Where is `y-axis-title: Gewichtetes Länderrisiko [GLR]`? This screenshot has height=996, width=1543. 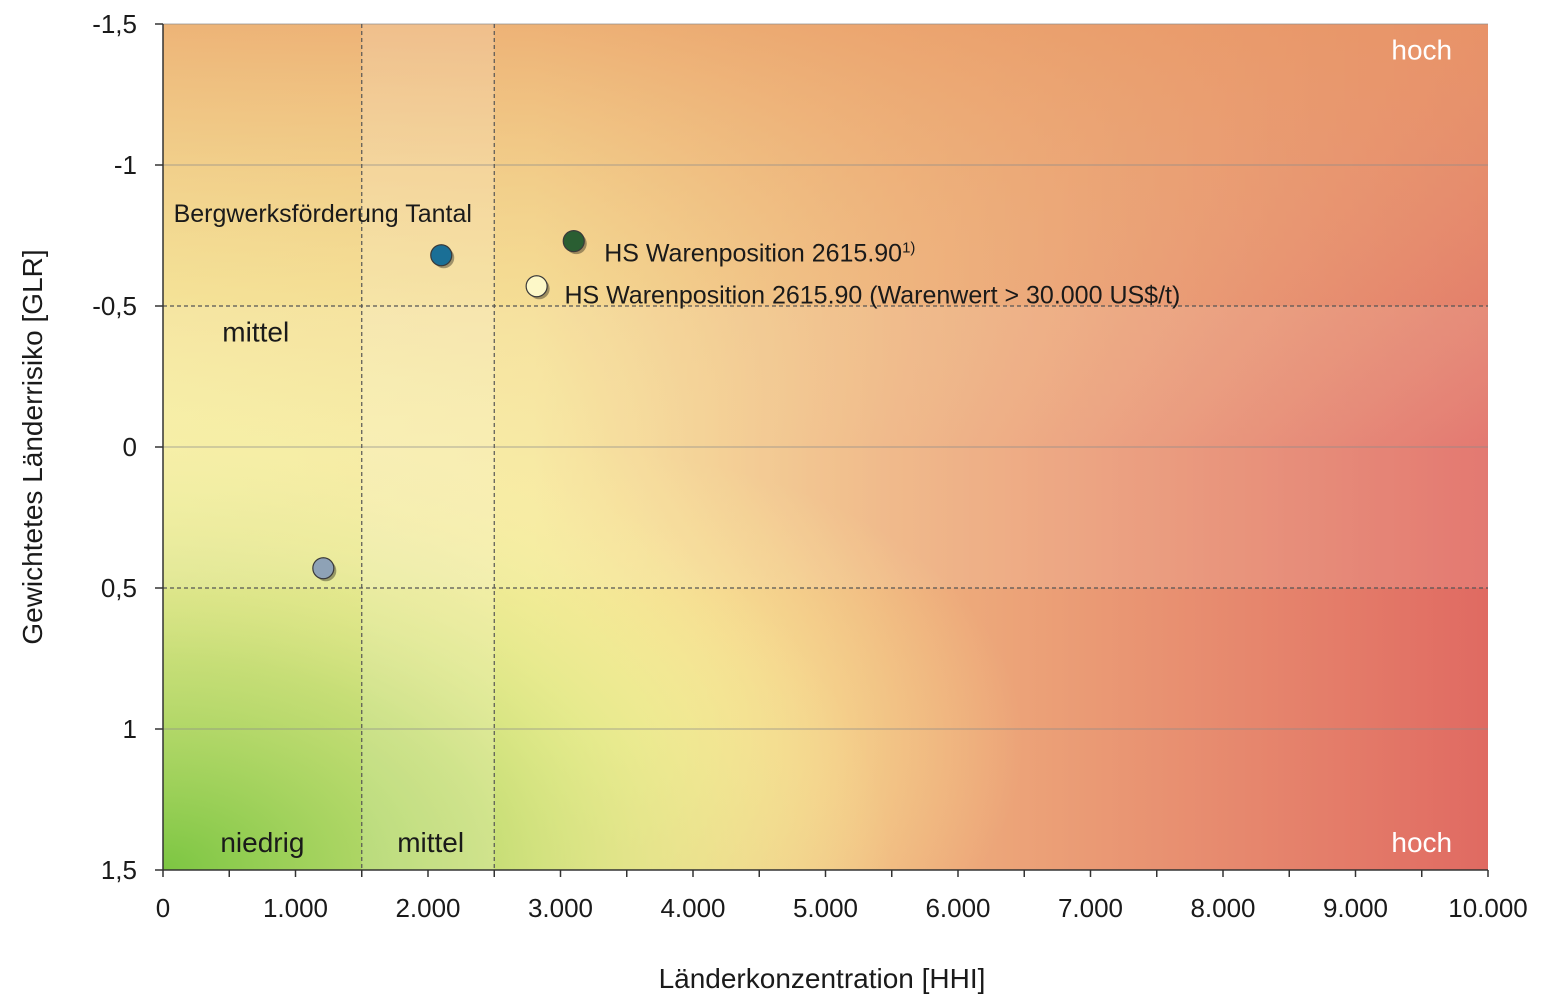 y-axis-title: Gewichtetes Länderrisiko [GLR] is located at coordinates (32, 446).